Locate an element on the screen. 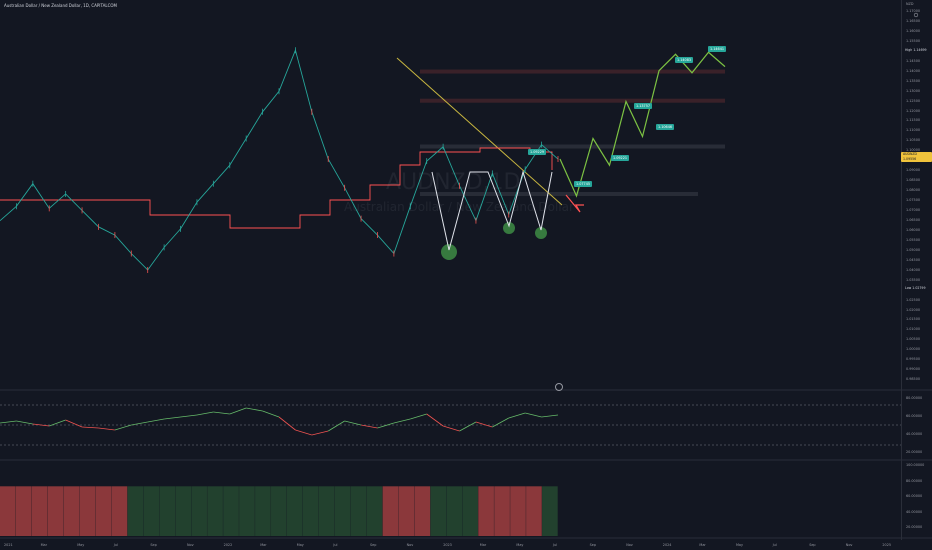 The image size is (932, 550). lower-tick: 100.00000 is located at coordinates (915, 465).